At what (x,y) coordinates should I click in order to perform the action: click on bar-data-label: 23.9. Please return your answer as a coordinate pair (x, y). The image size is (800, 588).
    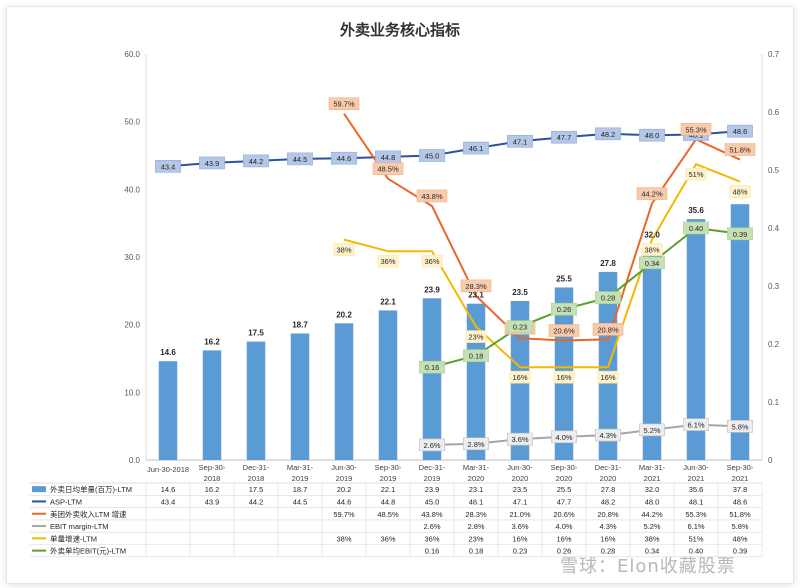
    Looking at the image, I should click on (432, 289).